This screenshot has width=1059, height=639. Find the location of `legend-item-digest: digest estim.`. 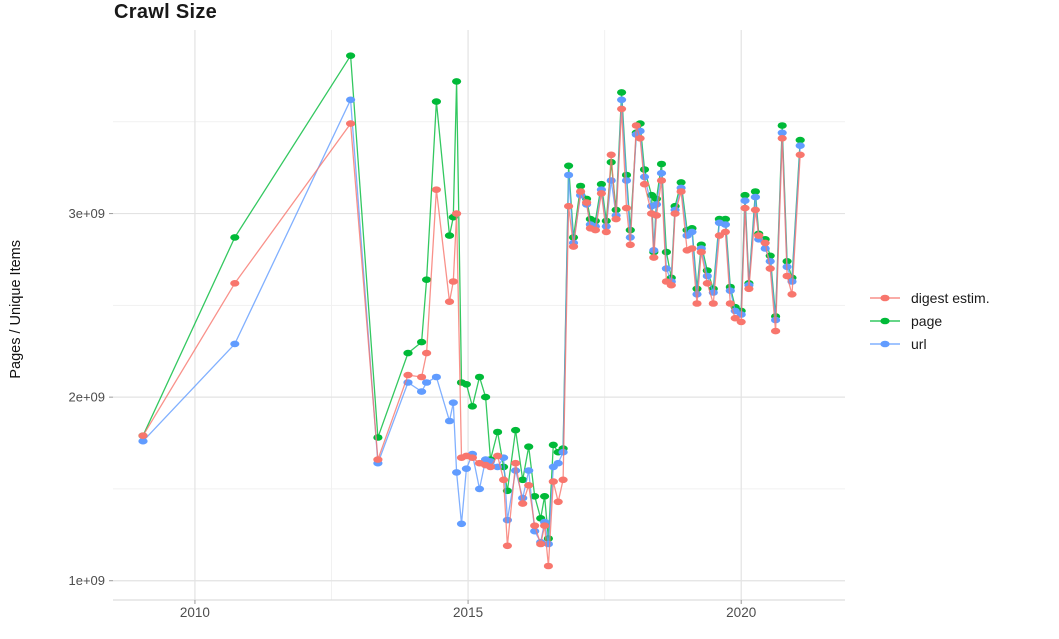

legend-item-digest: digest estim. is located at coordinates (929, 298).